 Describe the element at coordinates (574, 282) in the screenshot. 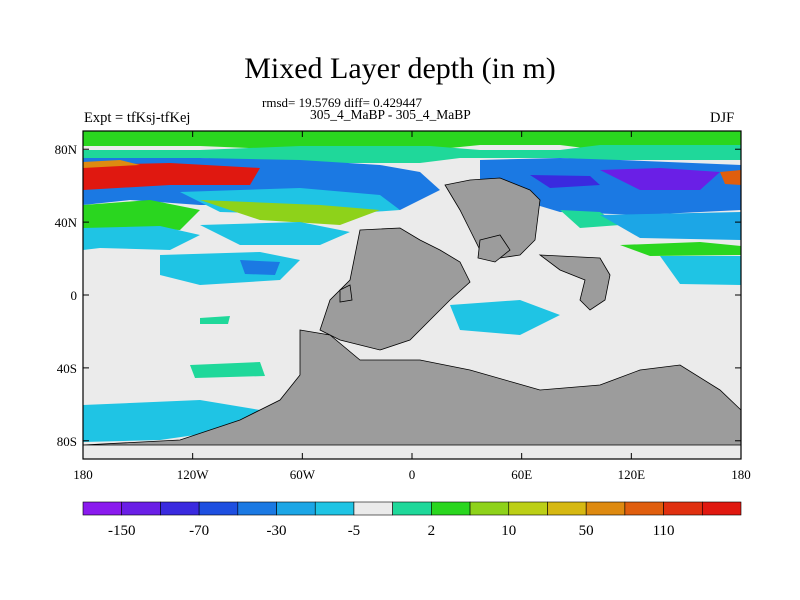

I see `land-eastern-peninsula` at that location.